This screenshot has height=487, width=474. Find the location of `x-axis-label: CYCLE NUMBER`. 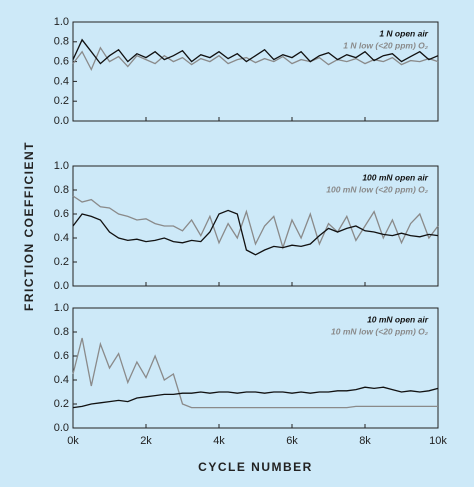

x-axis-label: CYCLE NUMBER is located at coordinates (255, 467).